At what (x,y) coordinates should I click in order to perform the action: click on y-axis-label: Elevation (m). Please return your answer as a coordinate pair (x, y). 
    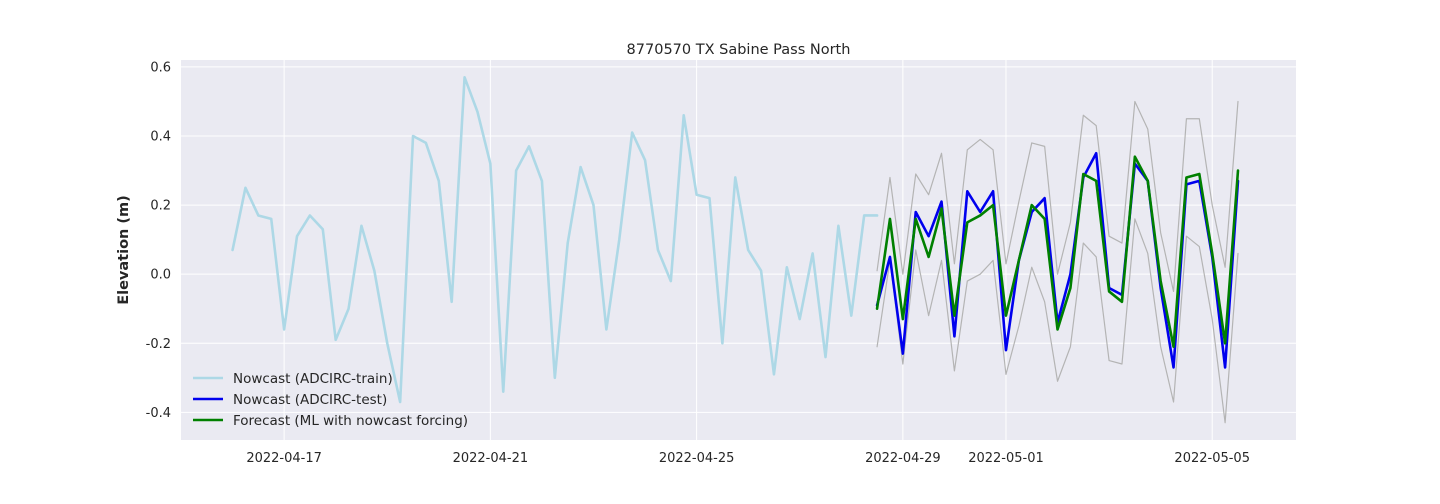
    Looking at the image, I should click on (124, 250).